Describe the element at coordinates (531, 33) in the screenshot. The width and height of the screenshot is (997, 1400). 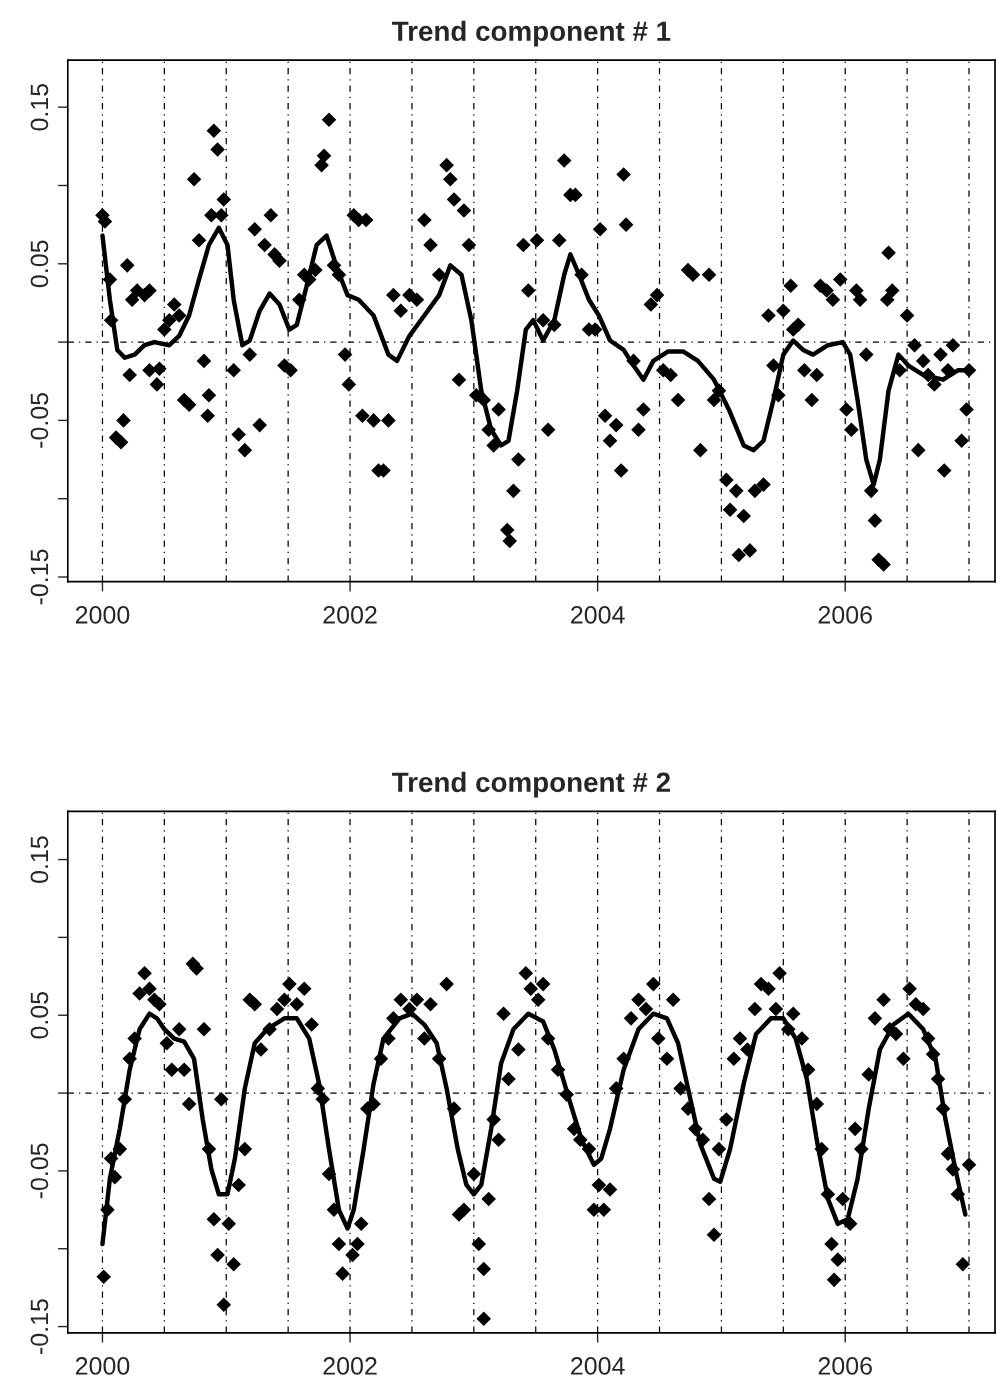
I see `chart-title: Trend component # 1` at that location.